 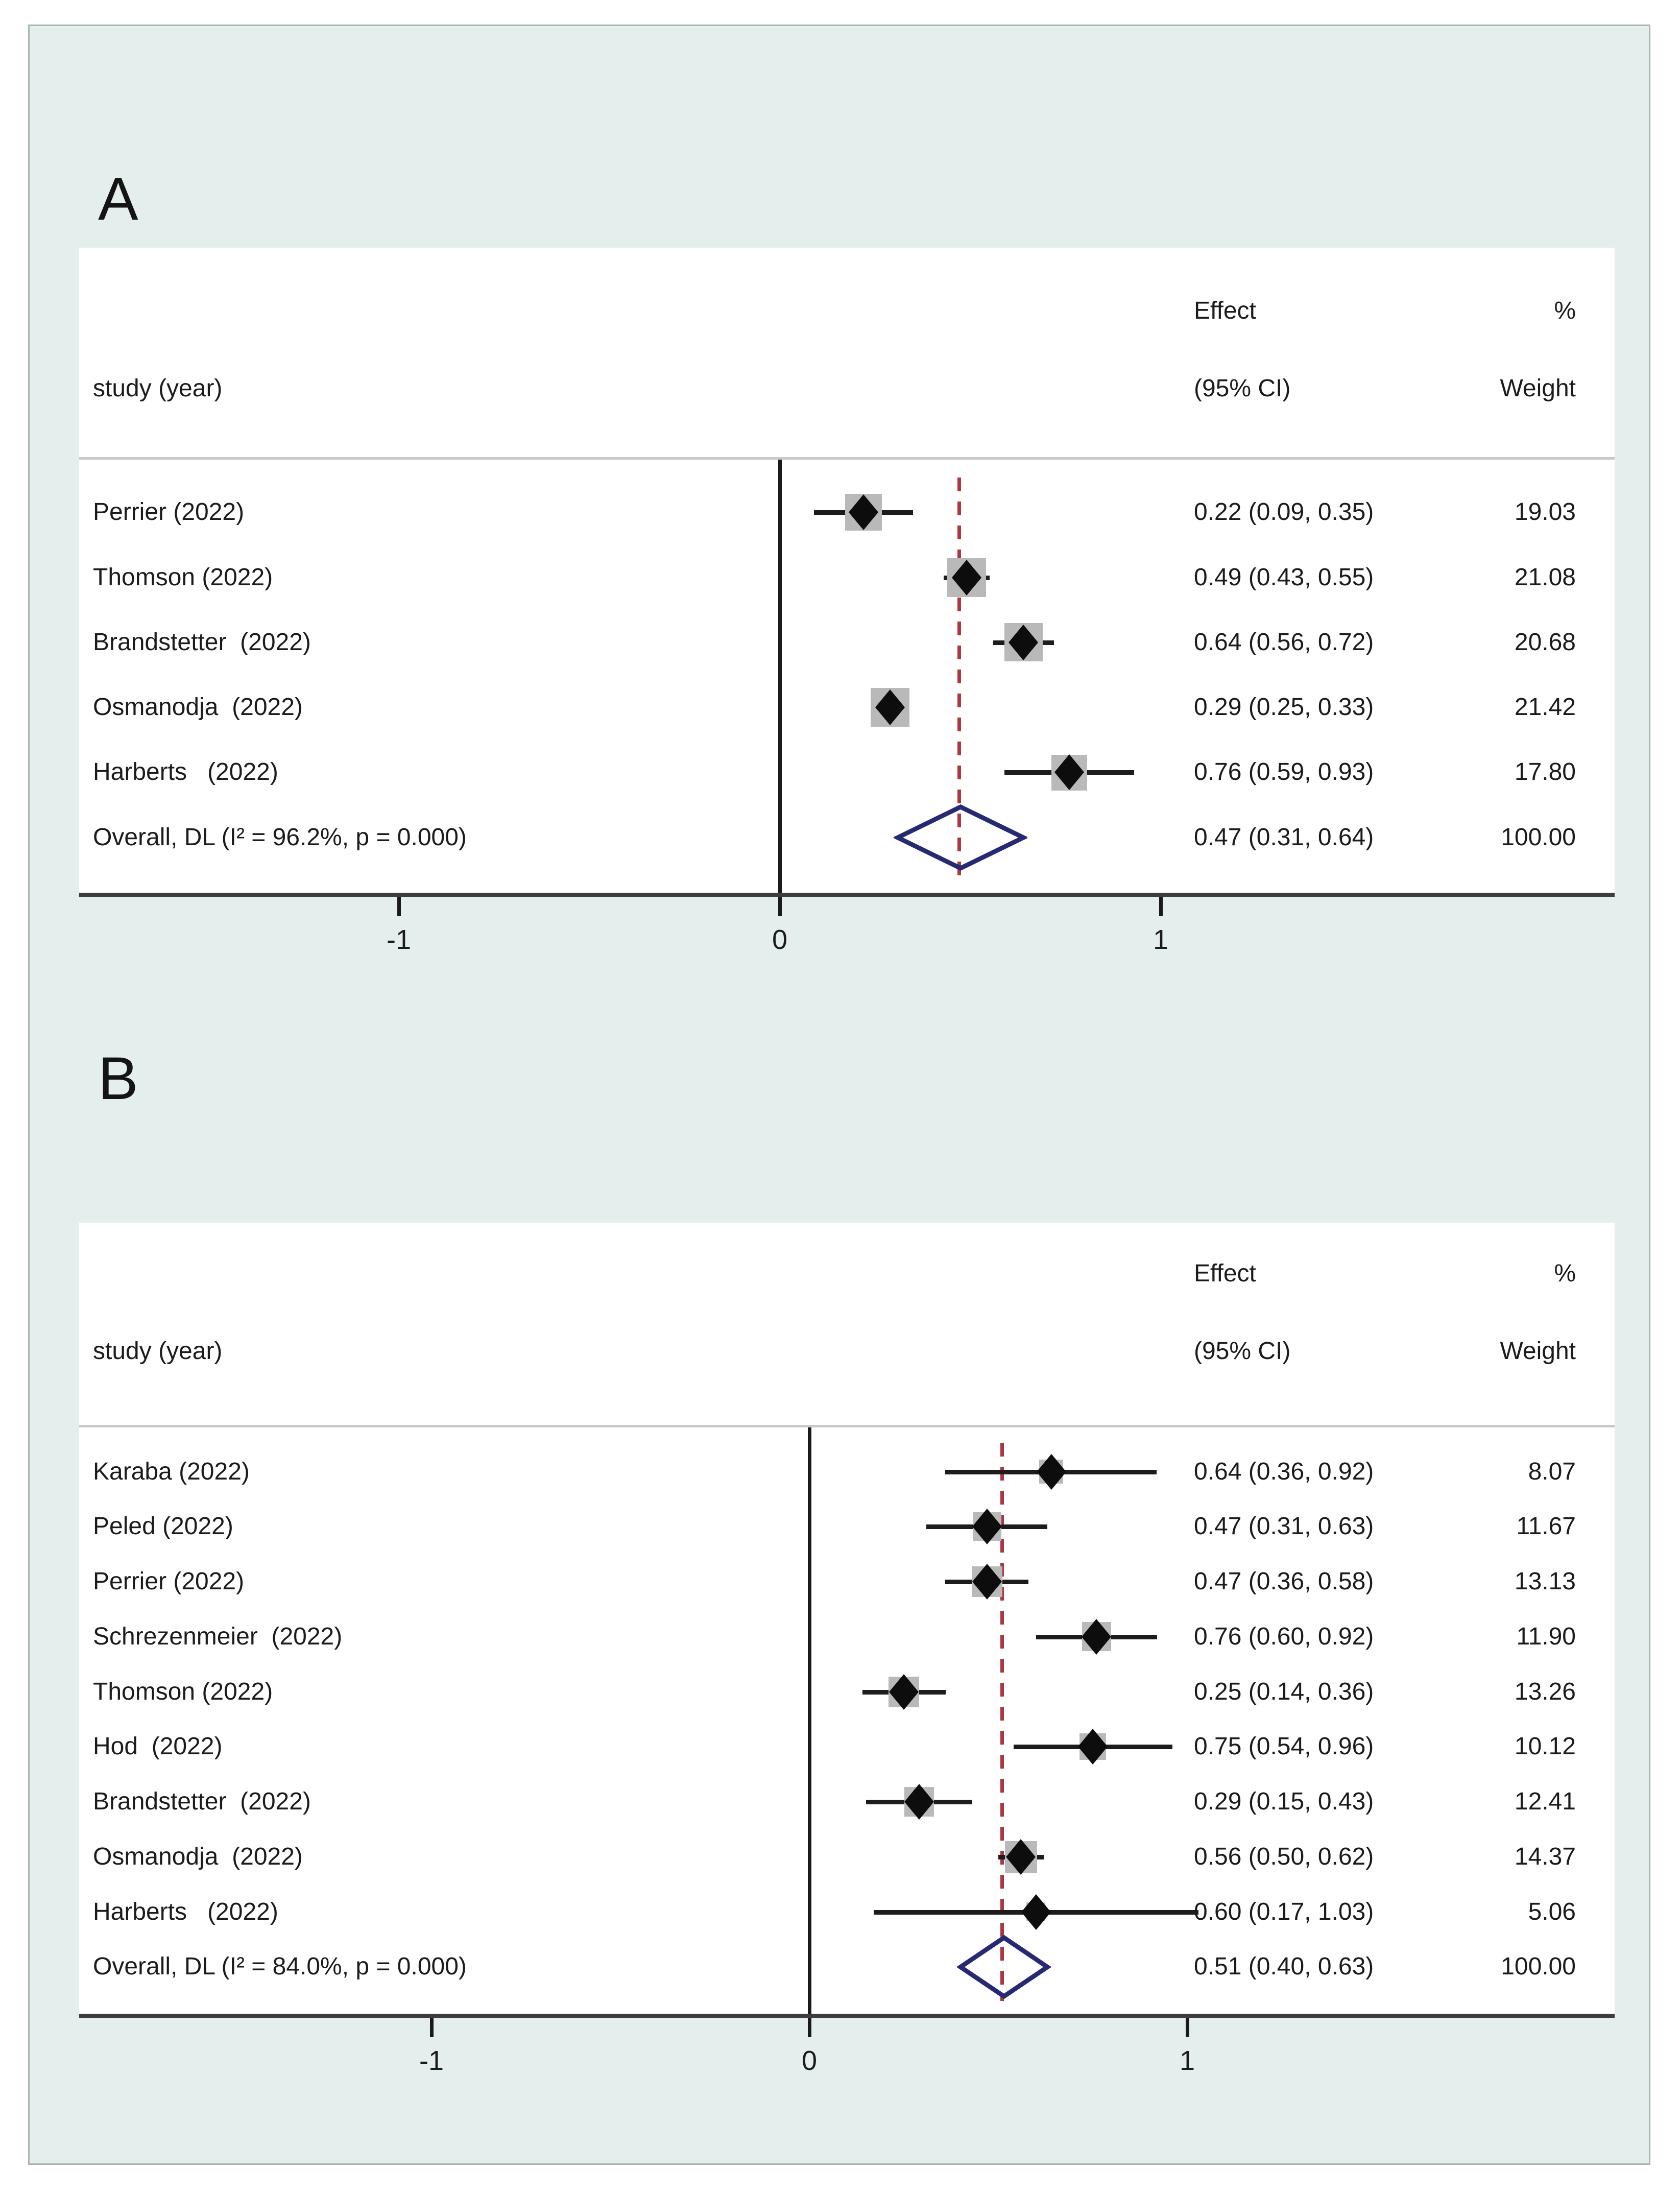 What do you see at coordinates (1545, 577) in the screenshot?
I see `weight-value: 21.08` at bounding box center [1545, 577].